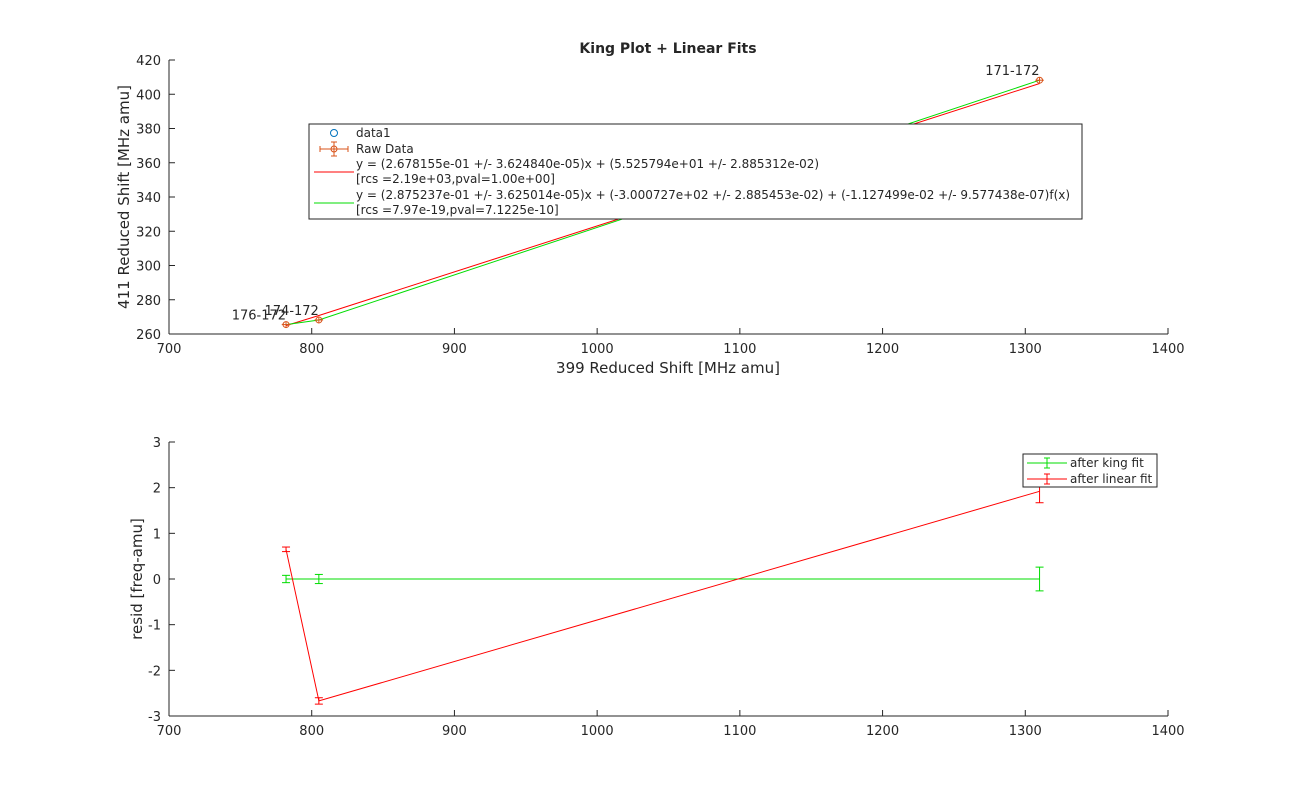 This screenshot has height=810, width=1292. I want to click on legend-label-line2: [rcs =7.97e-19,pval=7.1225e-10], so click(457, 210).